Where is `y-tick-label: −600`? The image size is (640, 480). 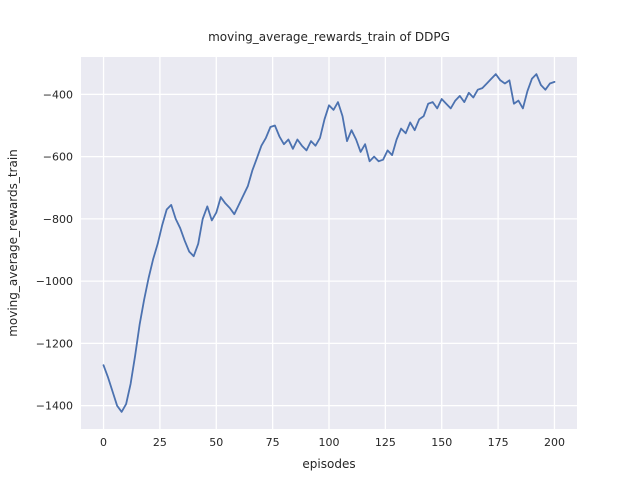 y-tick-label: −600 is located at coordinates (58, 157).